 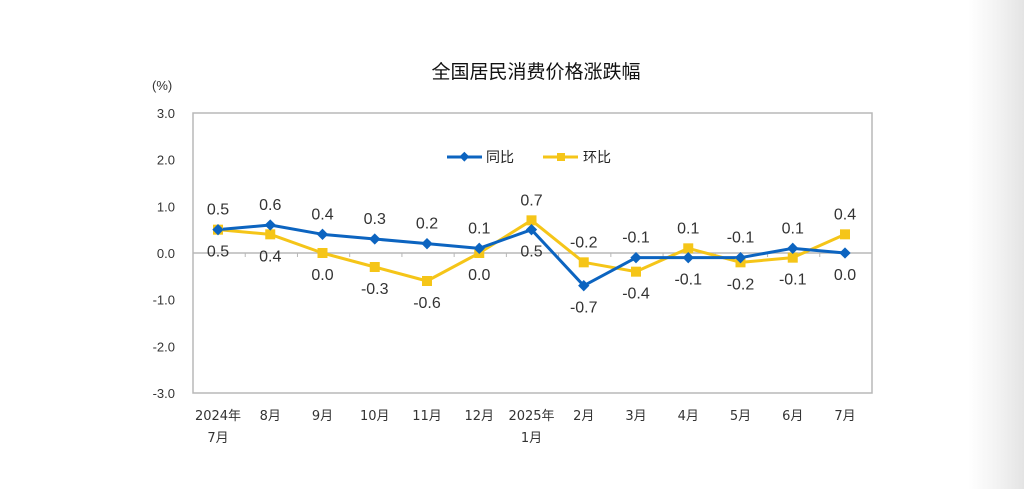 What do you see at coordinates (583, 416) in the screenshot?
I see `x-tick-label: 2月` at bounding box center [583, 416].